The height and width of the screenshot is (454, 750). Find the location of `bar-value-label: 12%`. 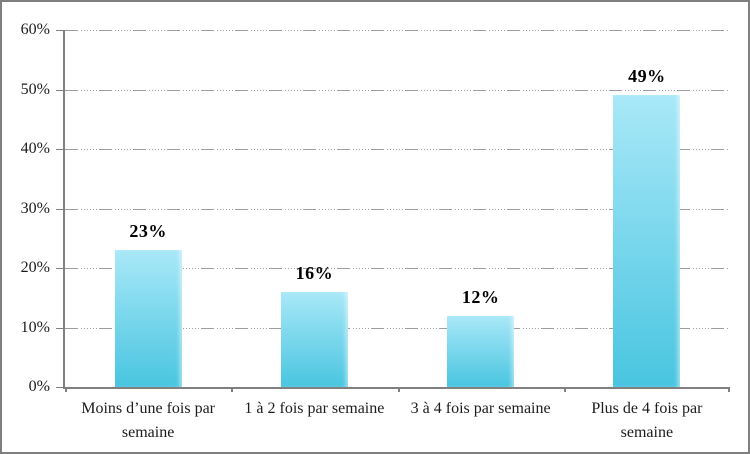

bar-value-label: 12% is located at coordinates (480, 296).